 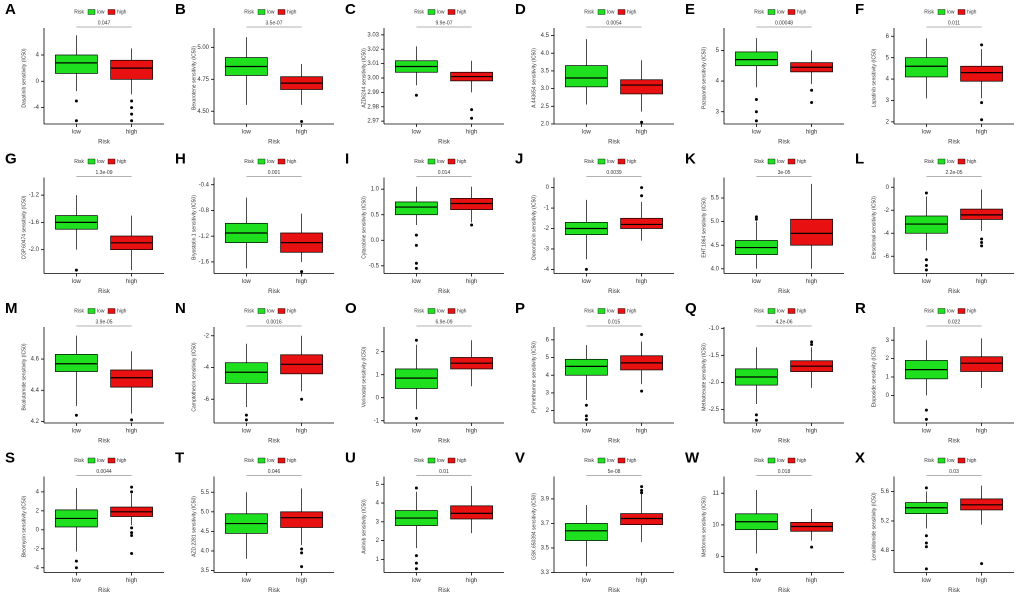 I want to click on y-axis-label: Etoposide sensitivity (IC50), so click(x=874, y=376).